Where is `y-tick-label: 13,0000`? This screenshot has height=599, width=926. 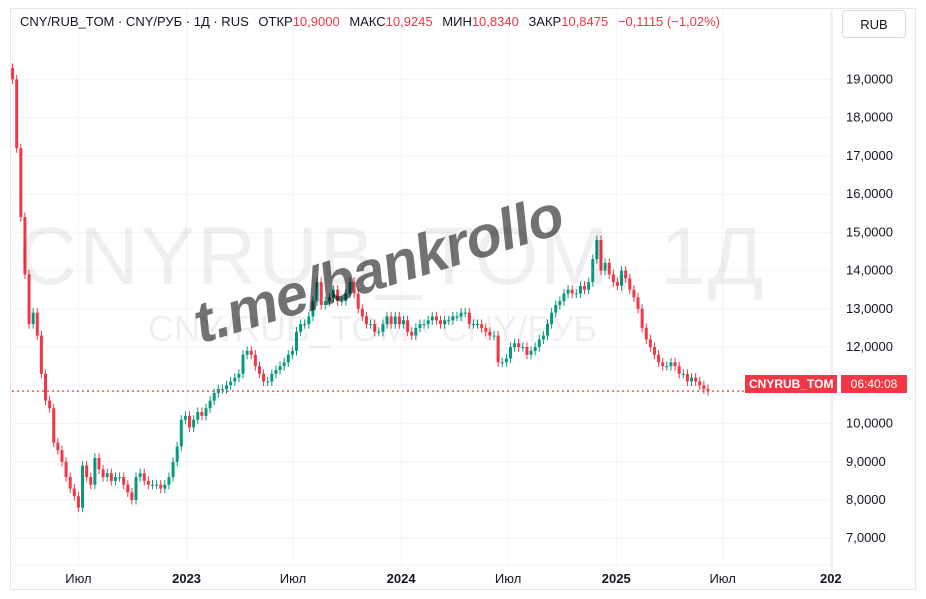 y-tick-label: 13,0000 is located at coordinates (869, 308).